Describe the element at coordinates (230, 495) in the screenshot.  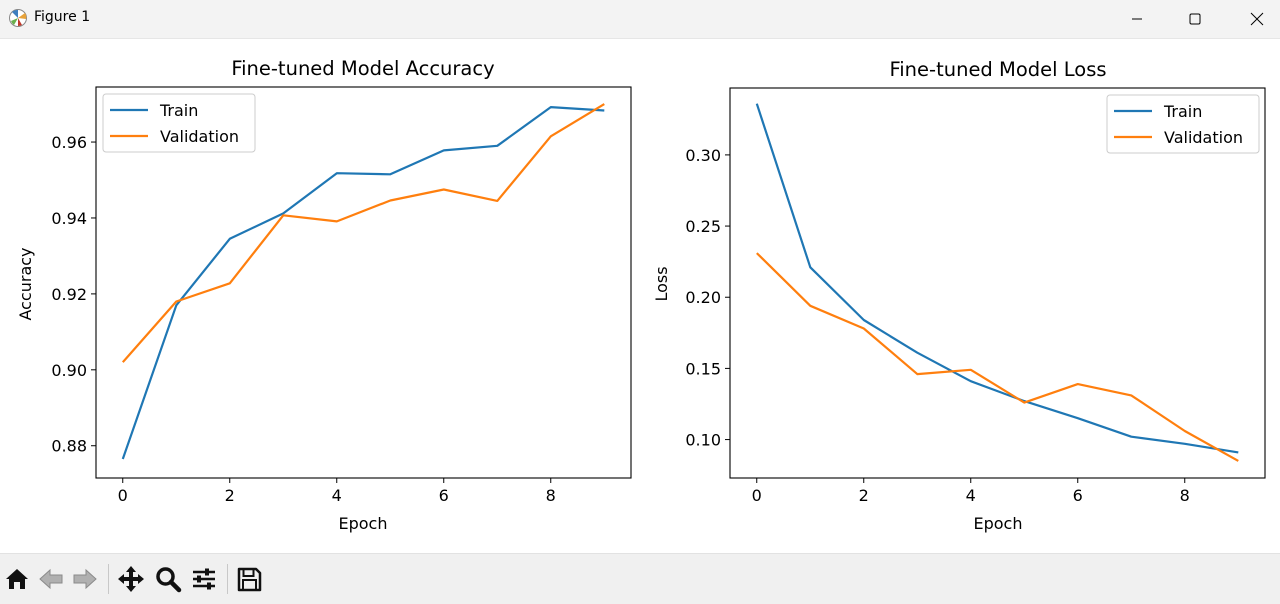
I see `accuracy-x-tick-label: 2` at that location.